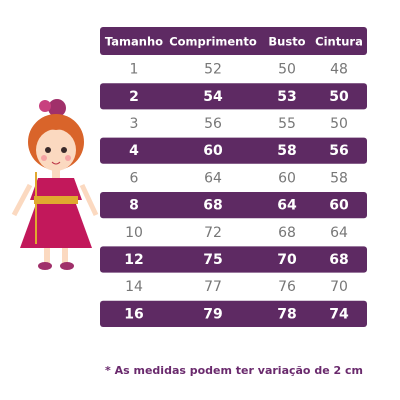  I want to click on cell: 74, so click(339, 314).